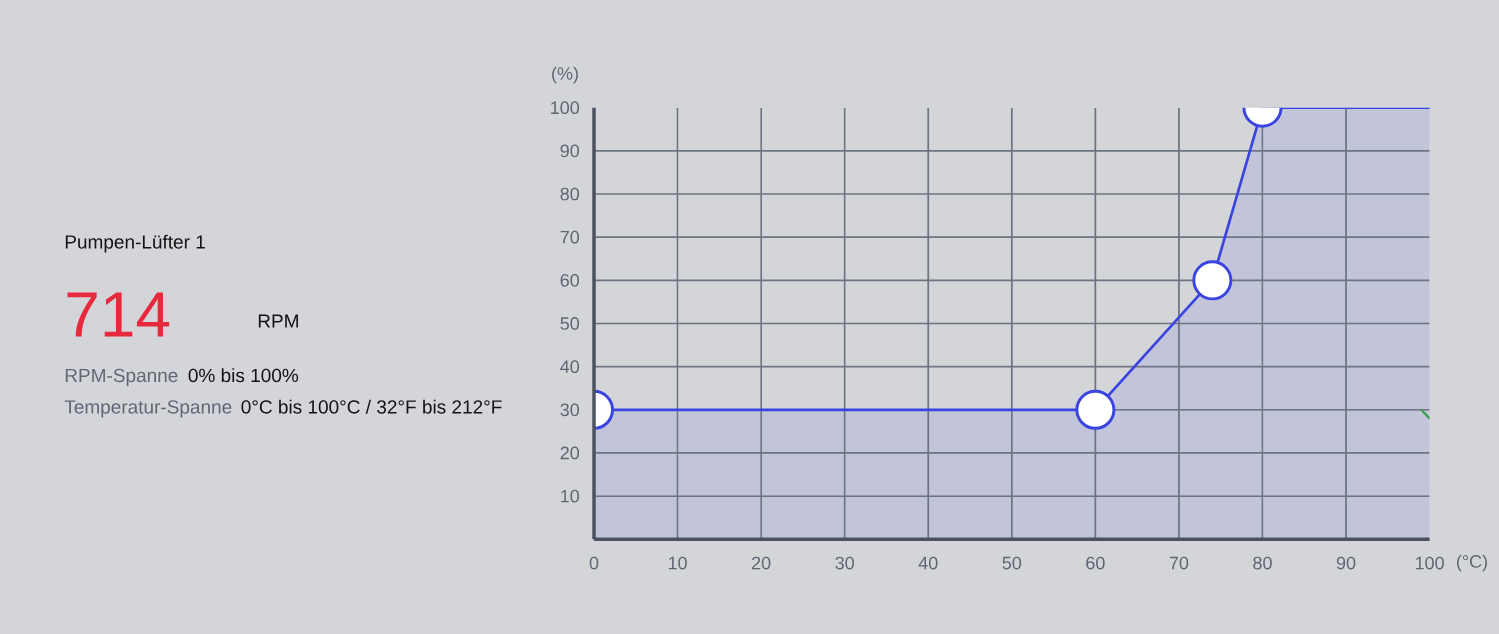 Image resolution: width=1499 pixels, height=634 pixels. Describe the element at coordinates (761, 563) in the screenshot. I see `x-tick-label: 20` at that location.